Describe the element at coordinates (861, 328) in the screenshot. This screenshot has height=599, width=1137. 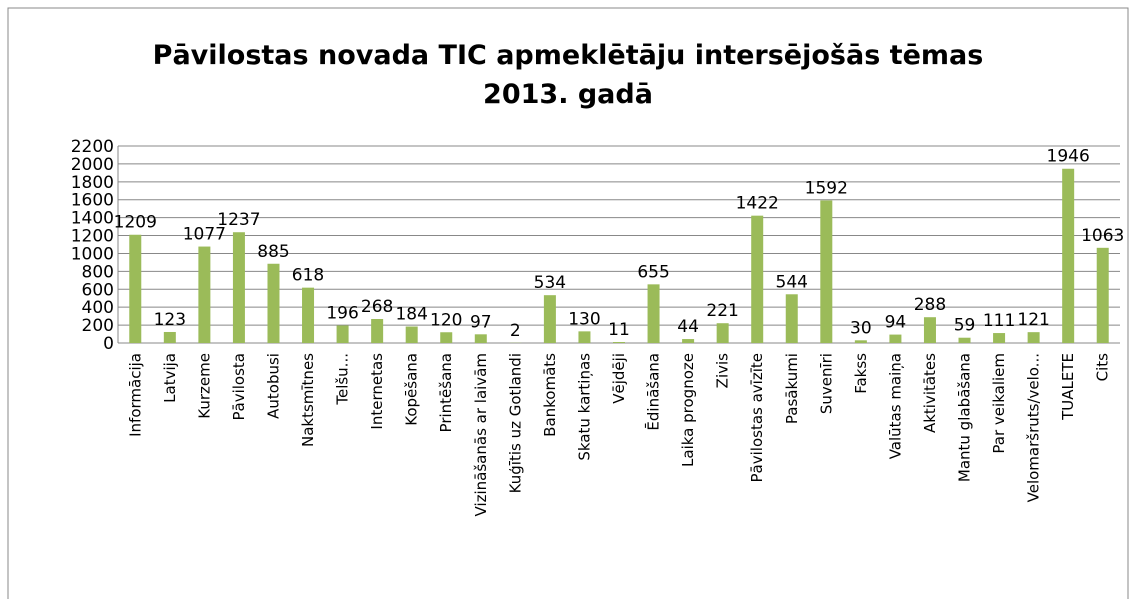
I see `data-label: 30` at that location.